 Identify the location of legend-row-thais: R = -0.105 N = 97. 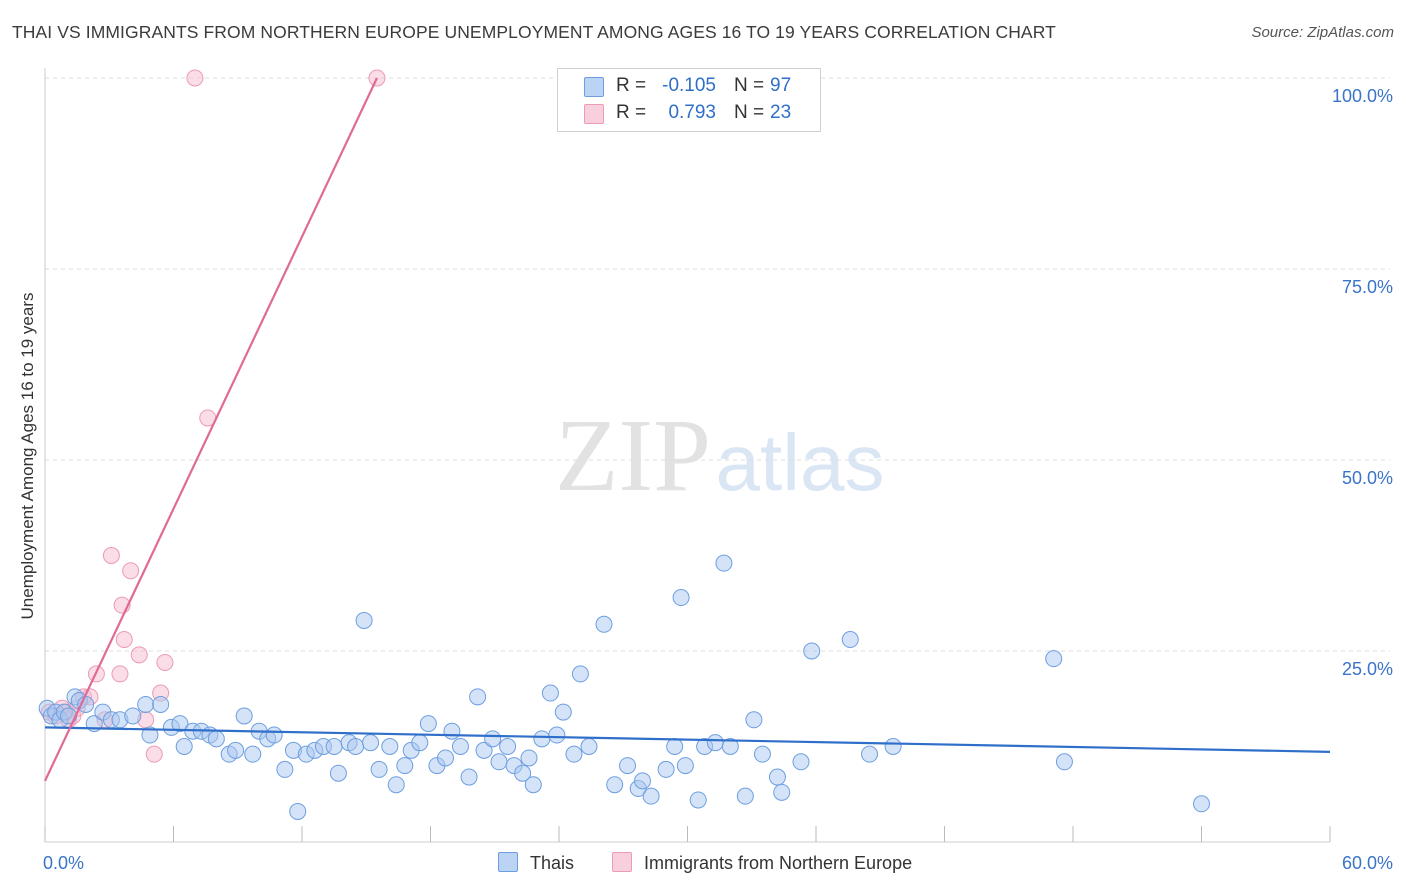
(689, 87).